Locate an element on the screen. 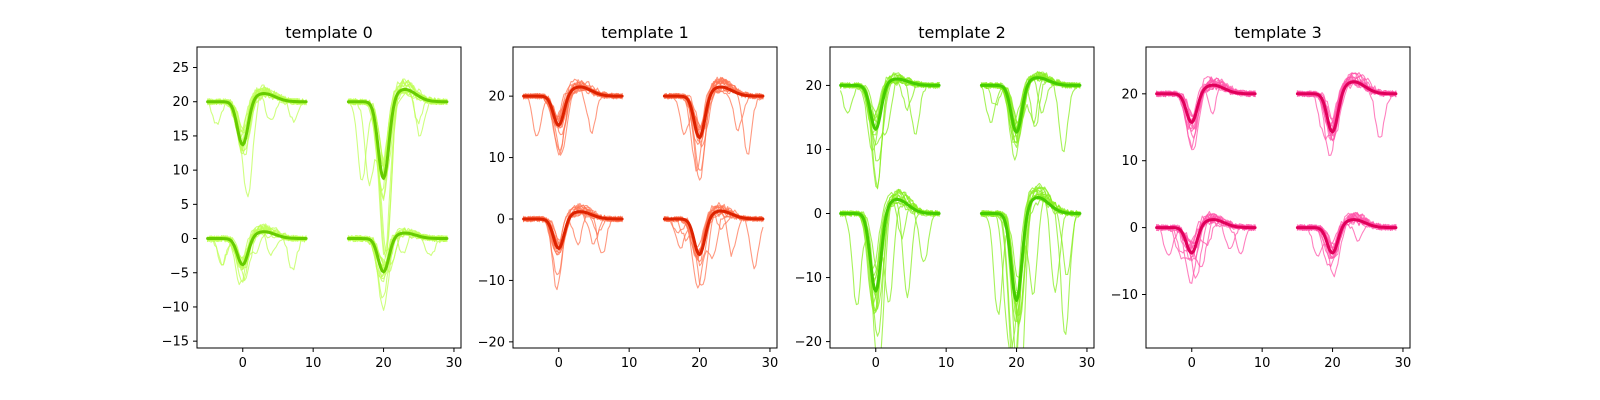 This screenshot has height=400, width=1600. y-tick-label: 15 is located at coordinates (180, 136).